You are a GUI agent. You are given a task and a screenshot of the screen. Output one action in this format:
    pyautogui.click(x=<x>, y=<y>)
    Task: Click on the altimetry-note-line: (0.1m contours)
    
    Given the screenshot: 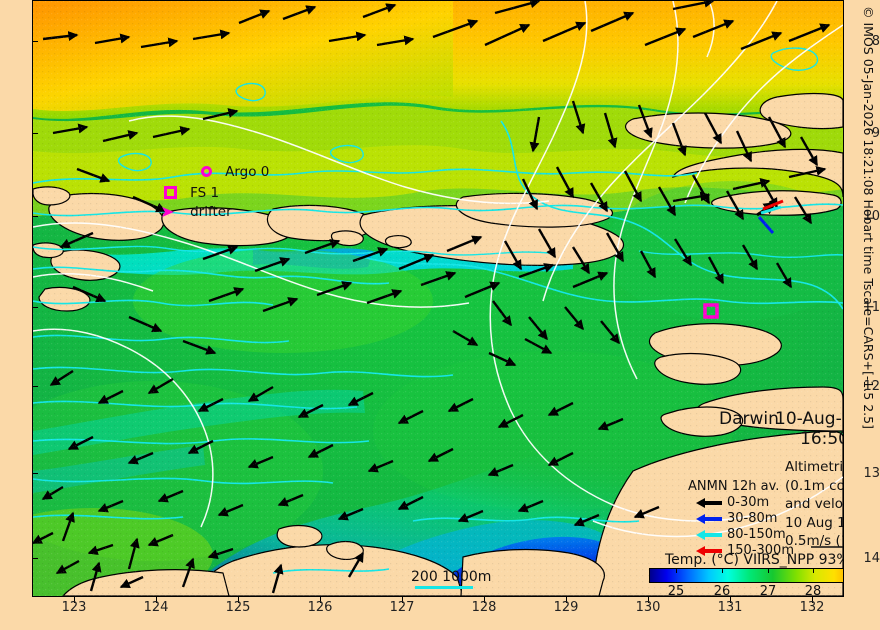 What is the action you would take?
    pyautogui.click(x=814, y=485)
    